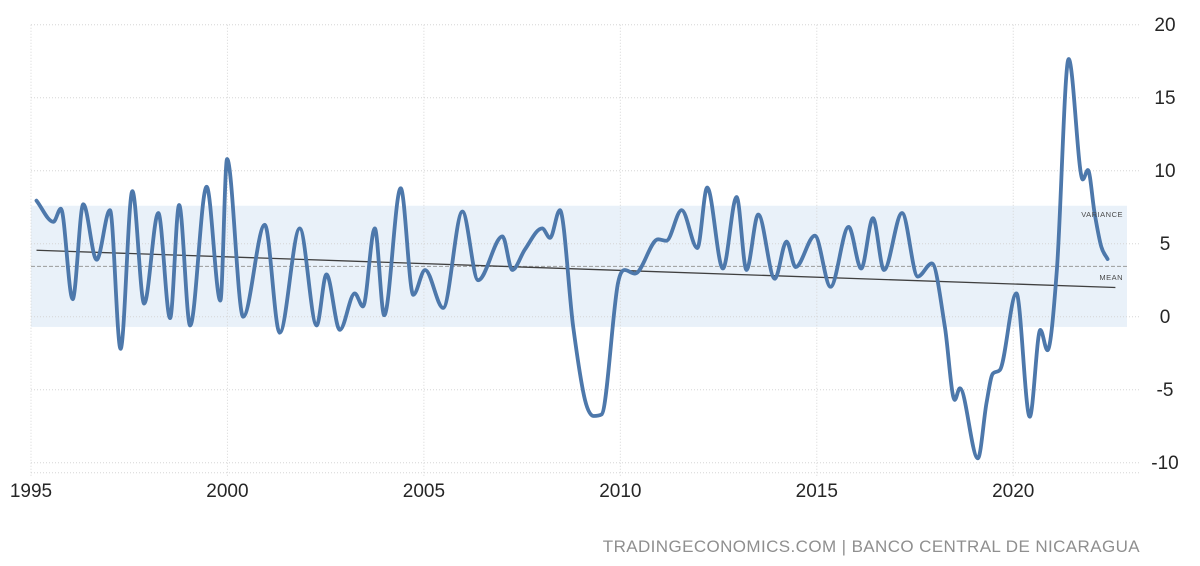 The image size is (1200, 566). Describe the element at coordinates (227, 491) in the screenshot. I see `x-tick-label: 2000` at that location.